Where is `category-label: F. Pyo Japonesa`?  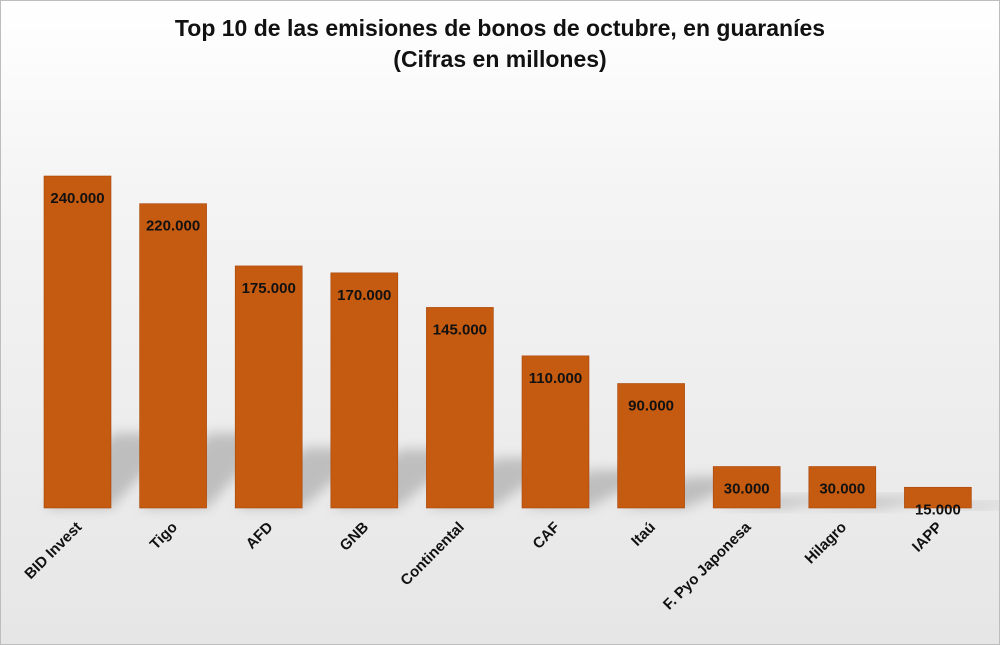
category-label: F. Pyo Japonesa is located at coordinates (707, 565).